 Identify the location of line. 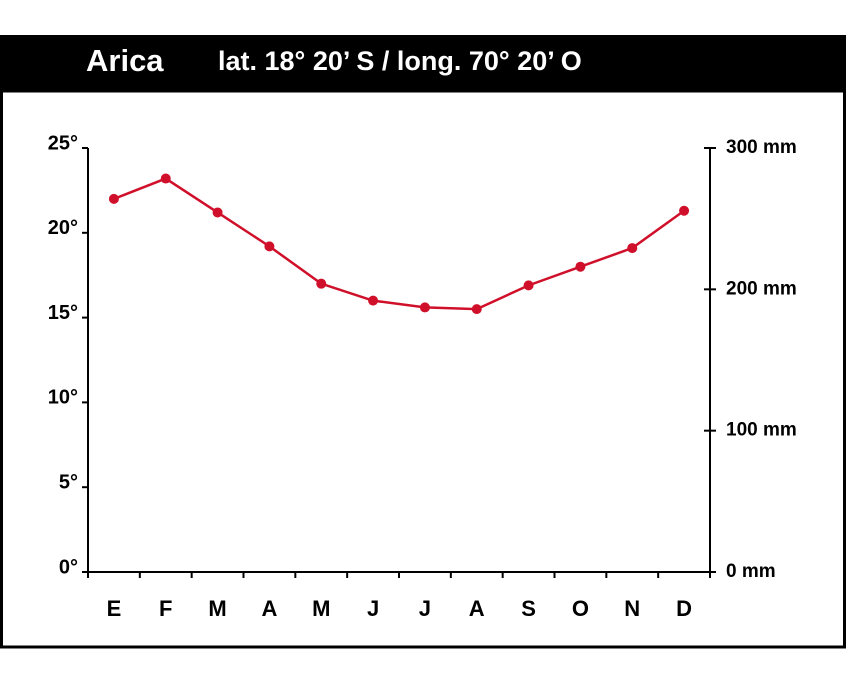
(399, 244).